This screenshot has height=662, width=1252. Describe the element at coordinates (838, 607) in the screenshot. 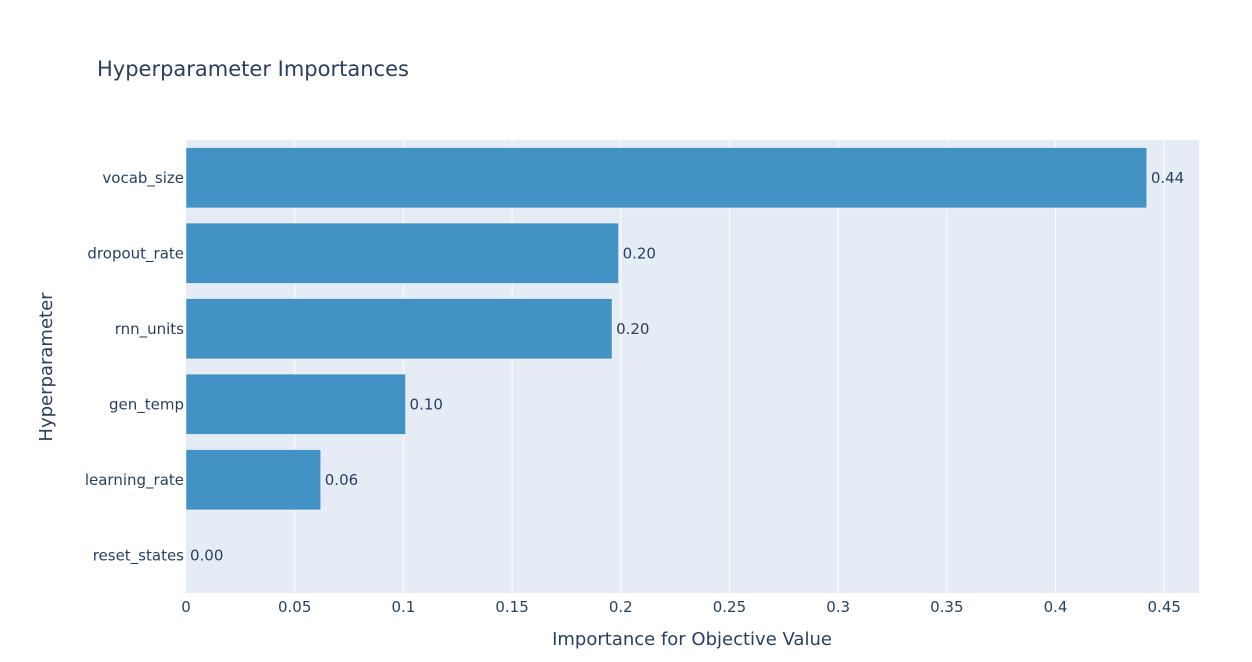

I see `x-tick-label: 0.3` at that location.